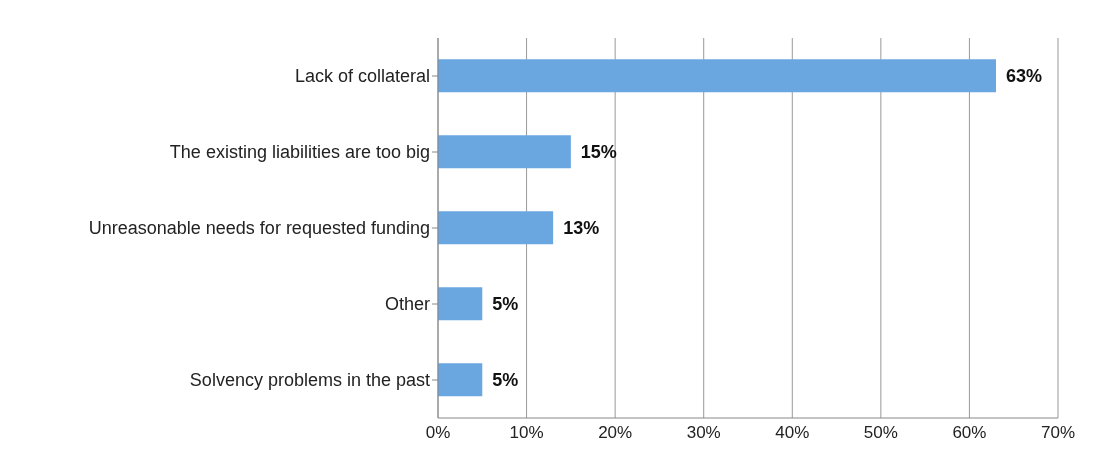  I want to click on x-tick-label: 70%, so click(1058, 433).